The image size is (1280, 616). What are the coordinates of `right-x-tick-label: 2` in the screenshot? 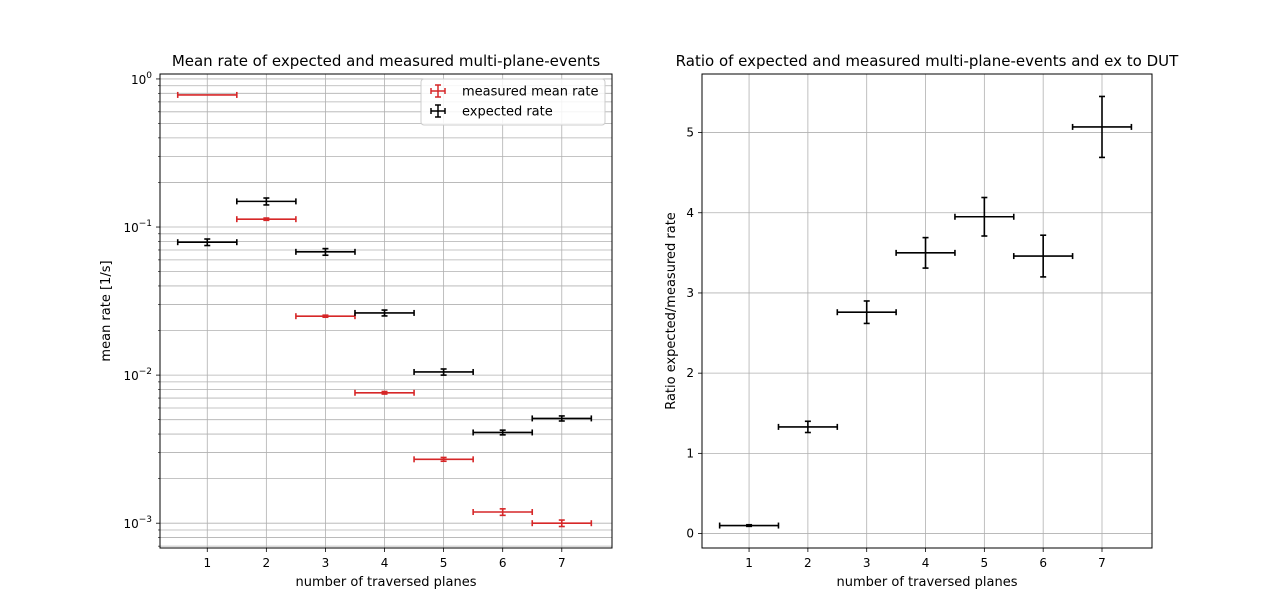 It's located at (808, 563).